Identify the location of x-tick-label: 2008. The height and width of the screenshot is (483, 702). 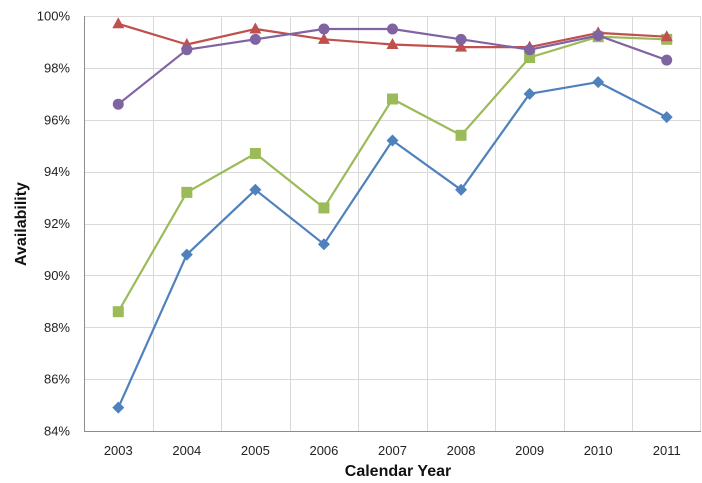
(461, 450).